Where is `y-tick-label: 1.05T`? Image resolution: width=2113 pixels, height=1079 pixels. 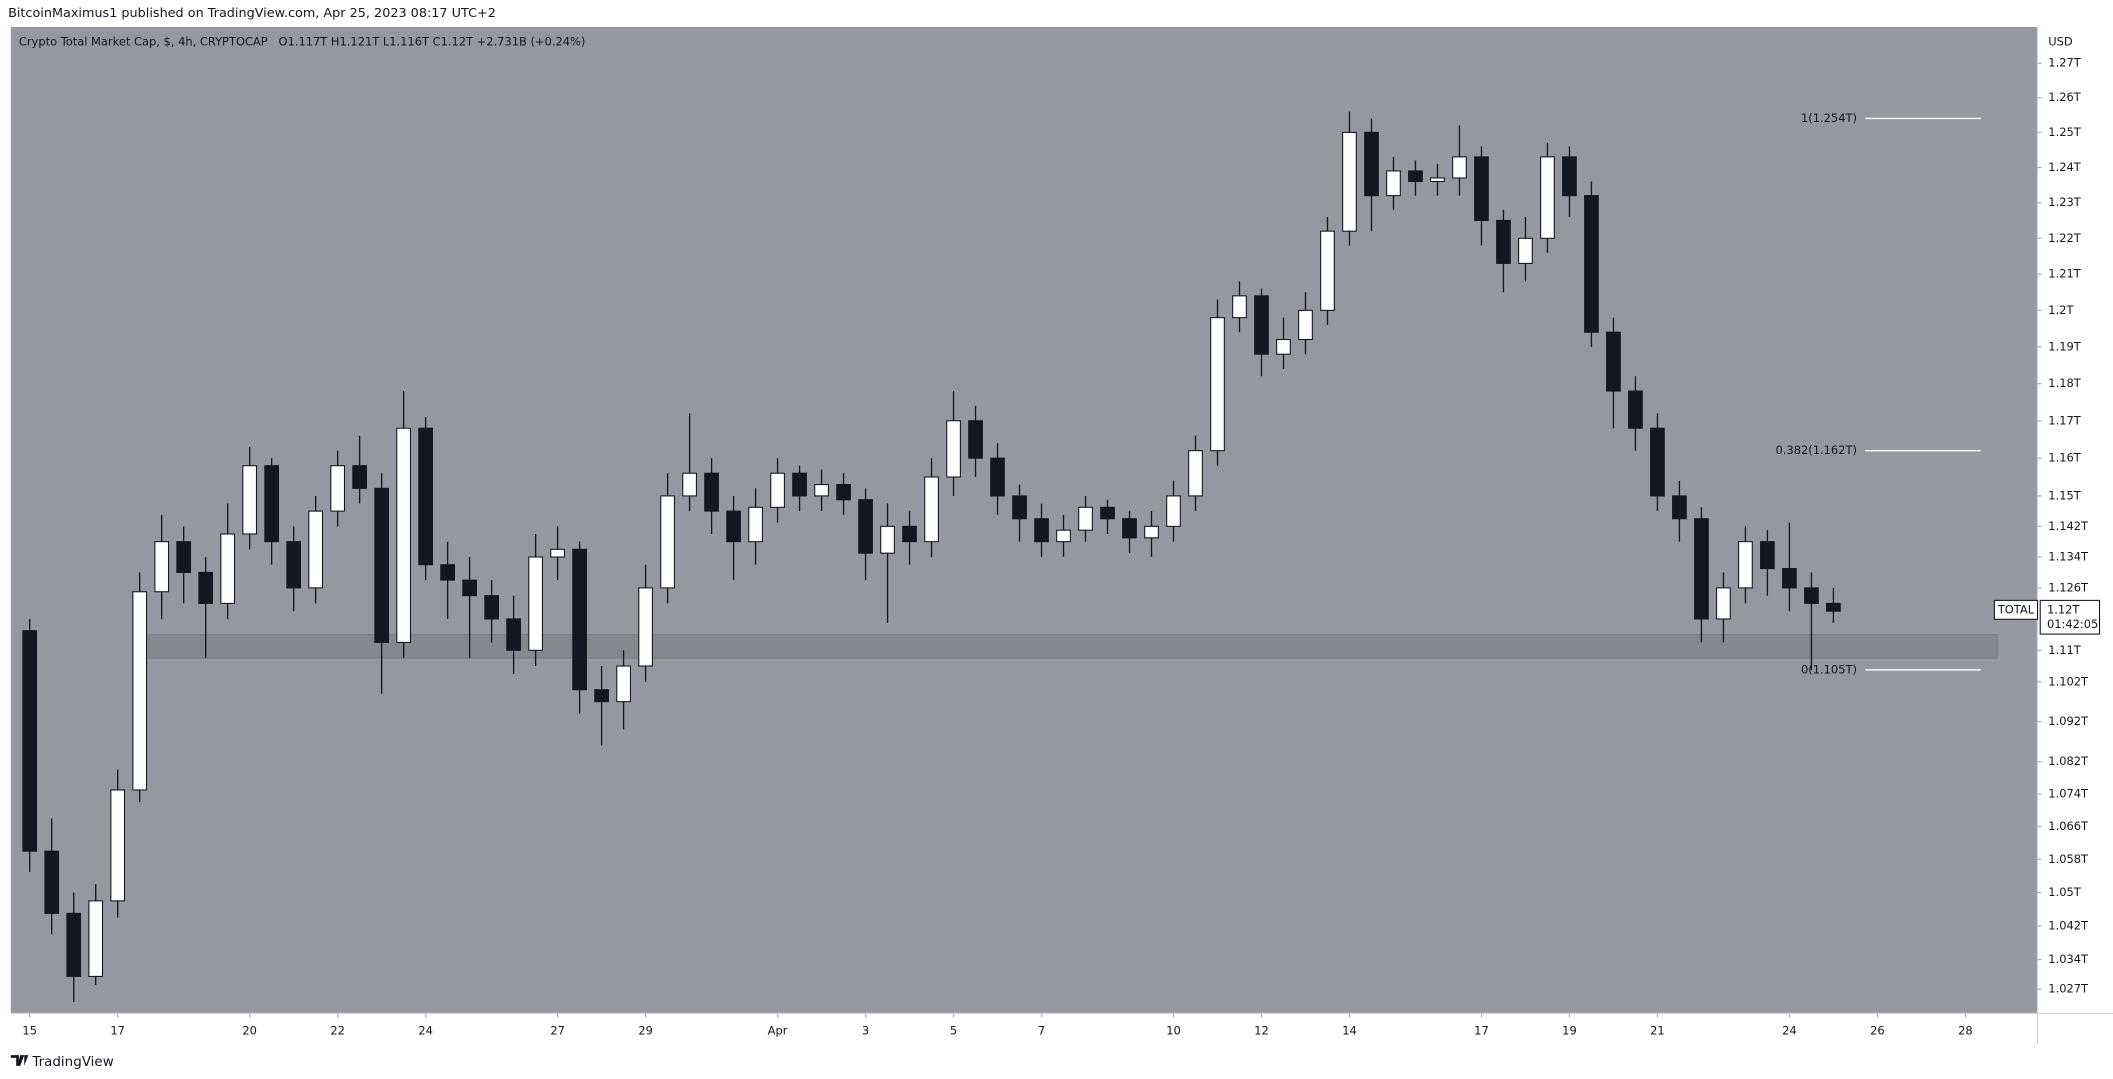 y-tick-label: 1.05T is located at coordinates (2064, 892).